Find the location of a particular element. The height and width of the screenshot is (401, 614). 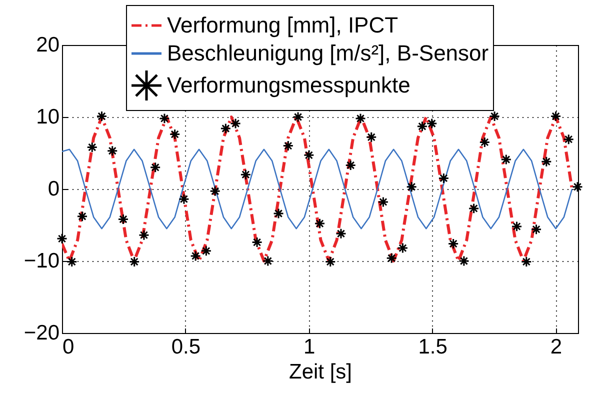

x-axis-title: Zeit [s] is located at coordinates (320, 372).